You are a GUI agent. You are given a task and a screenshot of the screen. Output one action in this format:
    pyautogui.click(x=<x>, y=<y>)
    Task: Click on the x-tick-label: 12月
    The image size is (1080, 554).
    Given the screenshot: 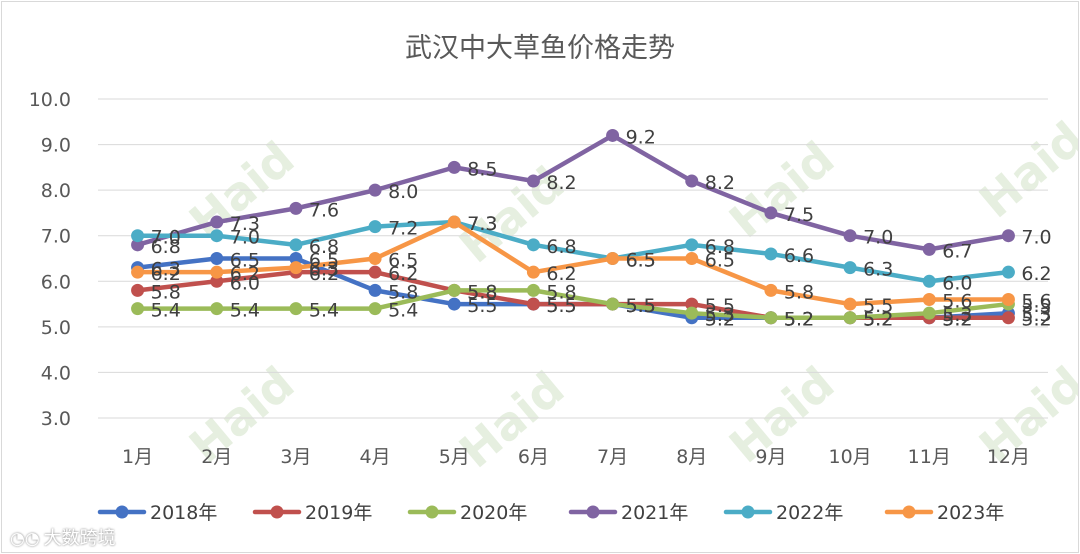 What is the action you would take?
    pyautogui.click(x=1008, y=457)
    